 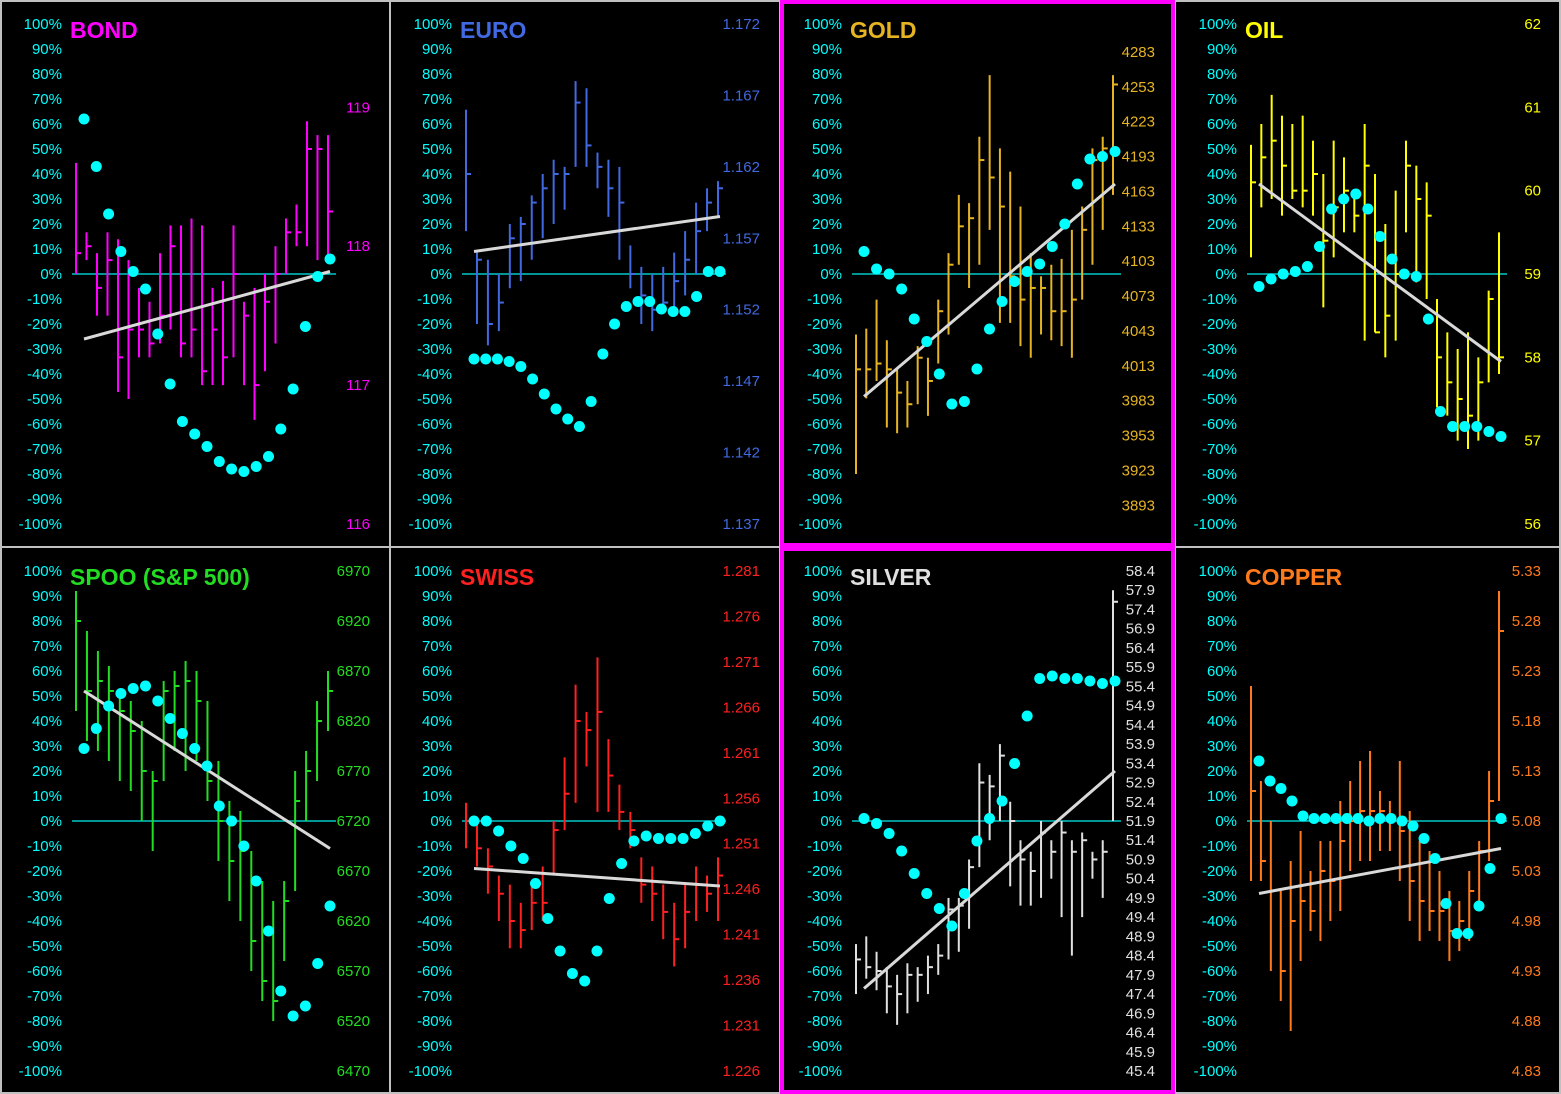 I want to click on price-tick-label: 4223, so click(x=1138, y=122).